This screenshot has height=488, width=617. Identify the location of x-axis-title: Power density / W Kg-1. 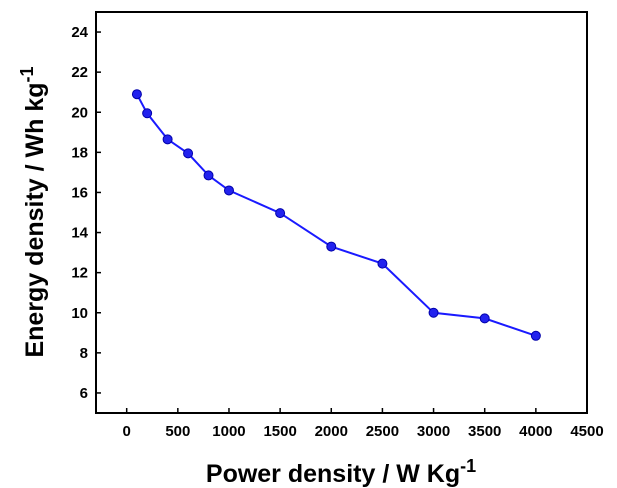
(341, 472).